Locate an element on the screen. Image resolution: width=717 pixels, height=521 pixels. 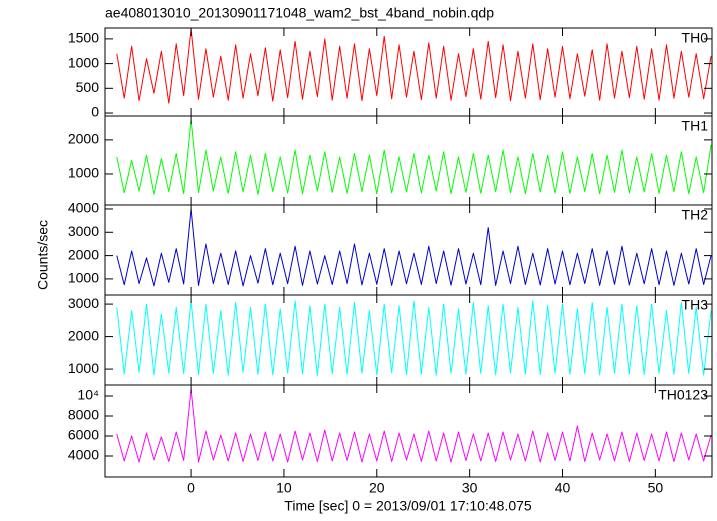
x-tick-label: 40 is located at coordinates (563, 488).